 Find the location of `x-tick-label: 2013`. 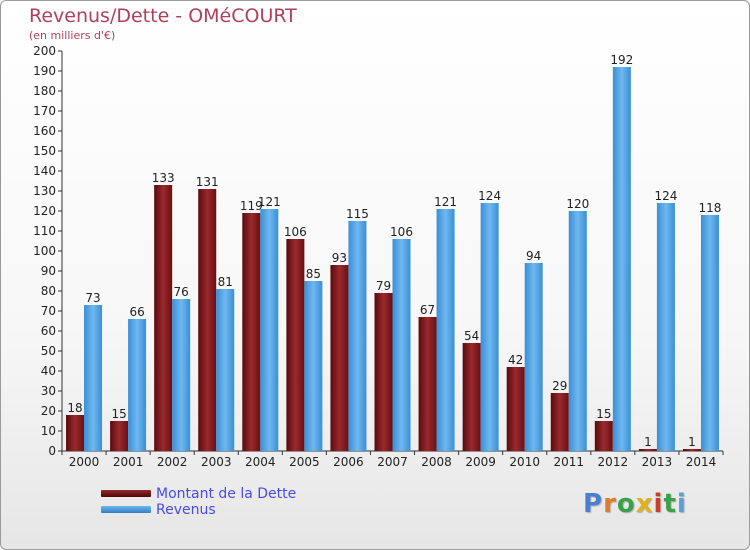

x-tick-label: 2013 is located at coordinates (657, 462).